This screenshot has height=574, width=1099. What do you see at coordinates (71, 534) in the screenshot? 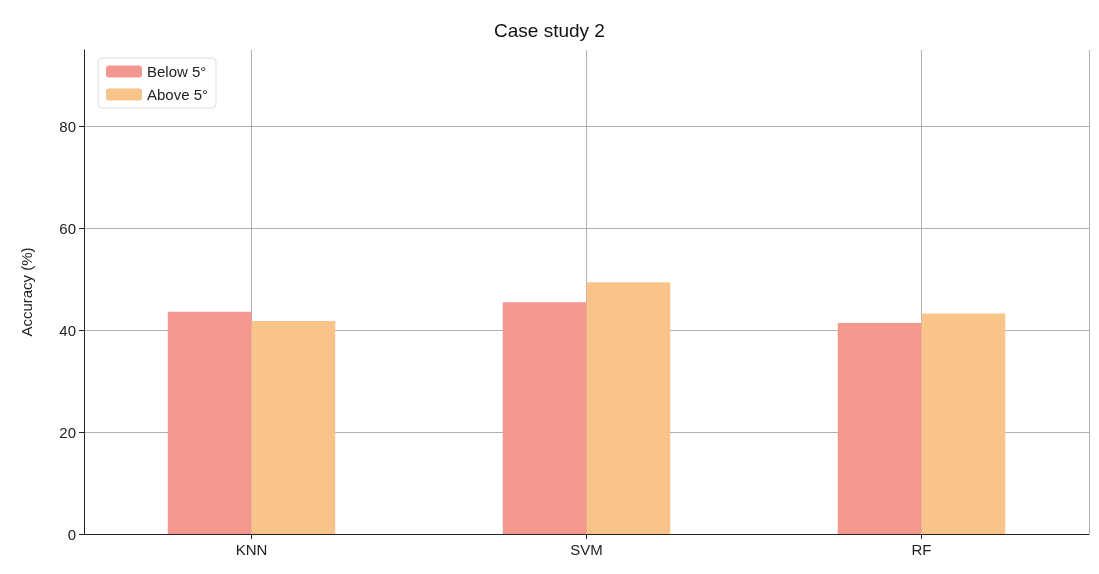
I see `y-tick-label: 0` at bounding box center [71, 534].